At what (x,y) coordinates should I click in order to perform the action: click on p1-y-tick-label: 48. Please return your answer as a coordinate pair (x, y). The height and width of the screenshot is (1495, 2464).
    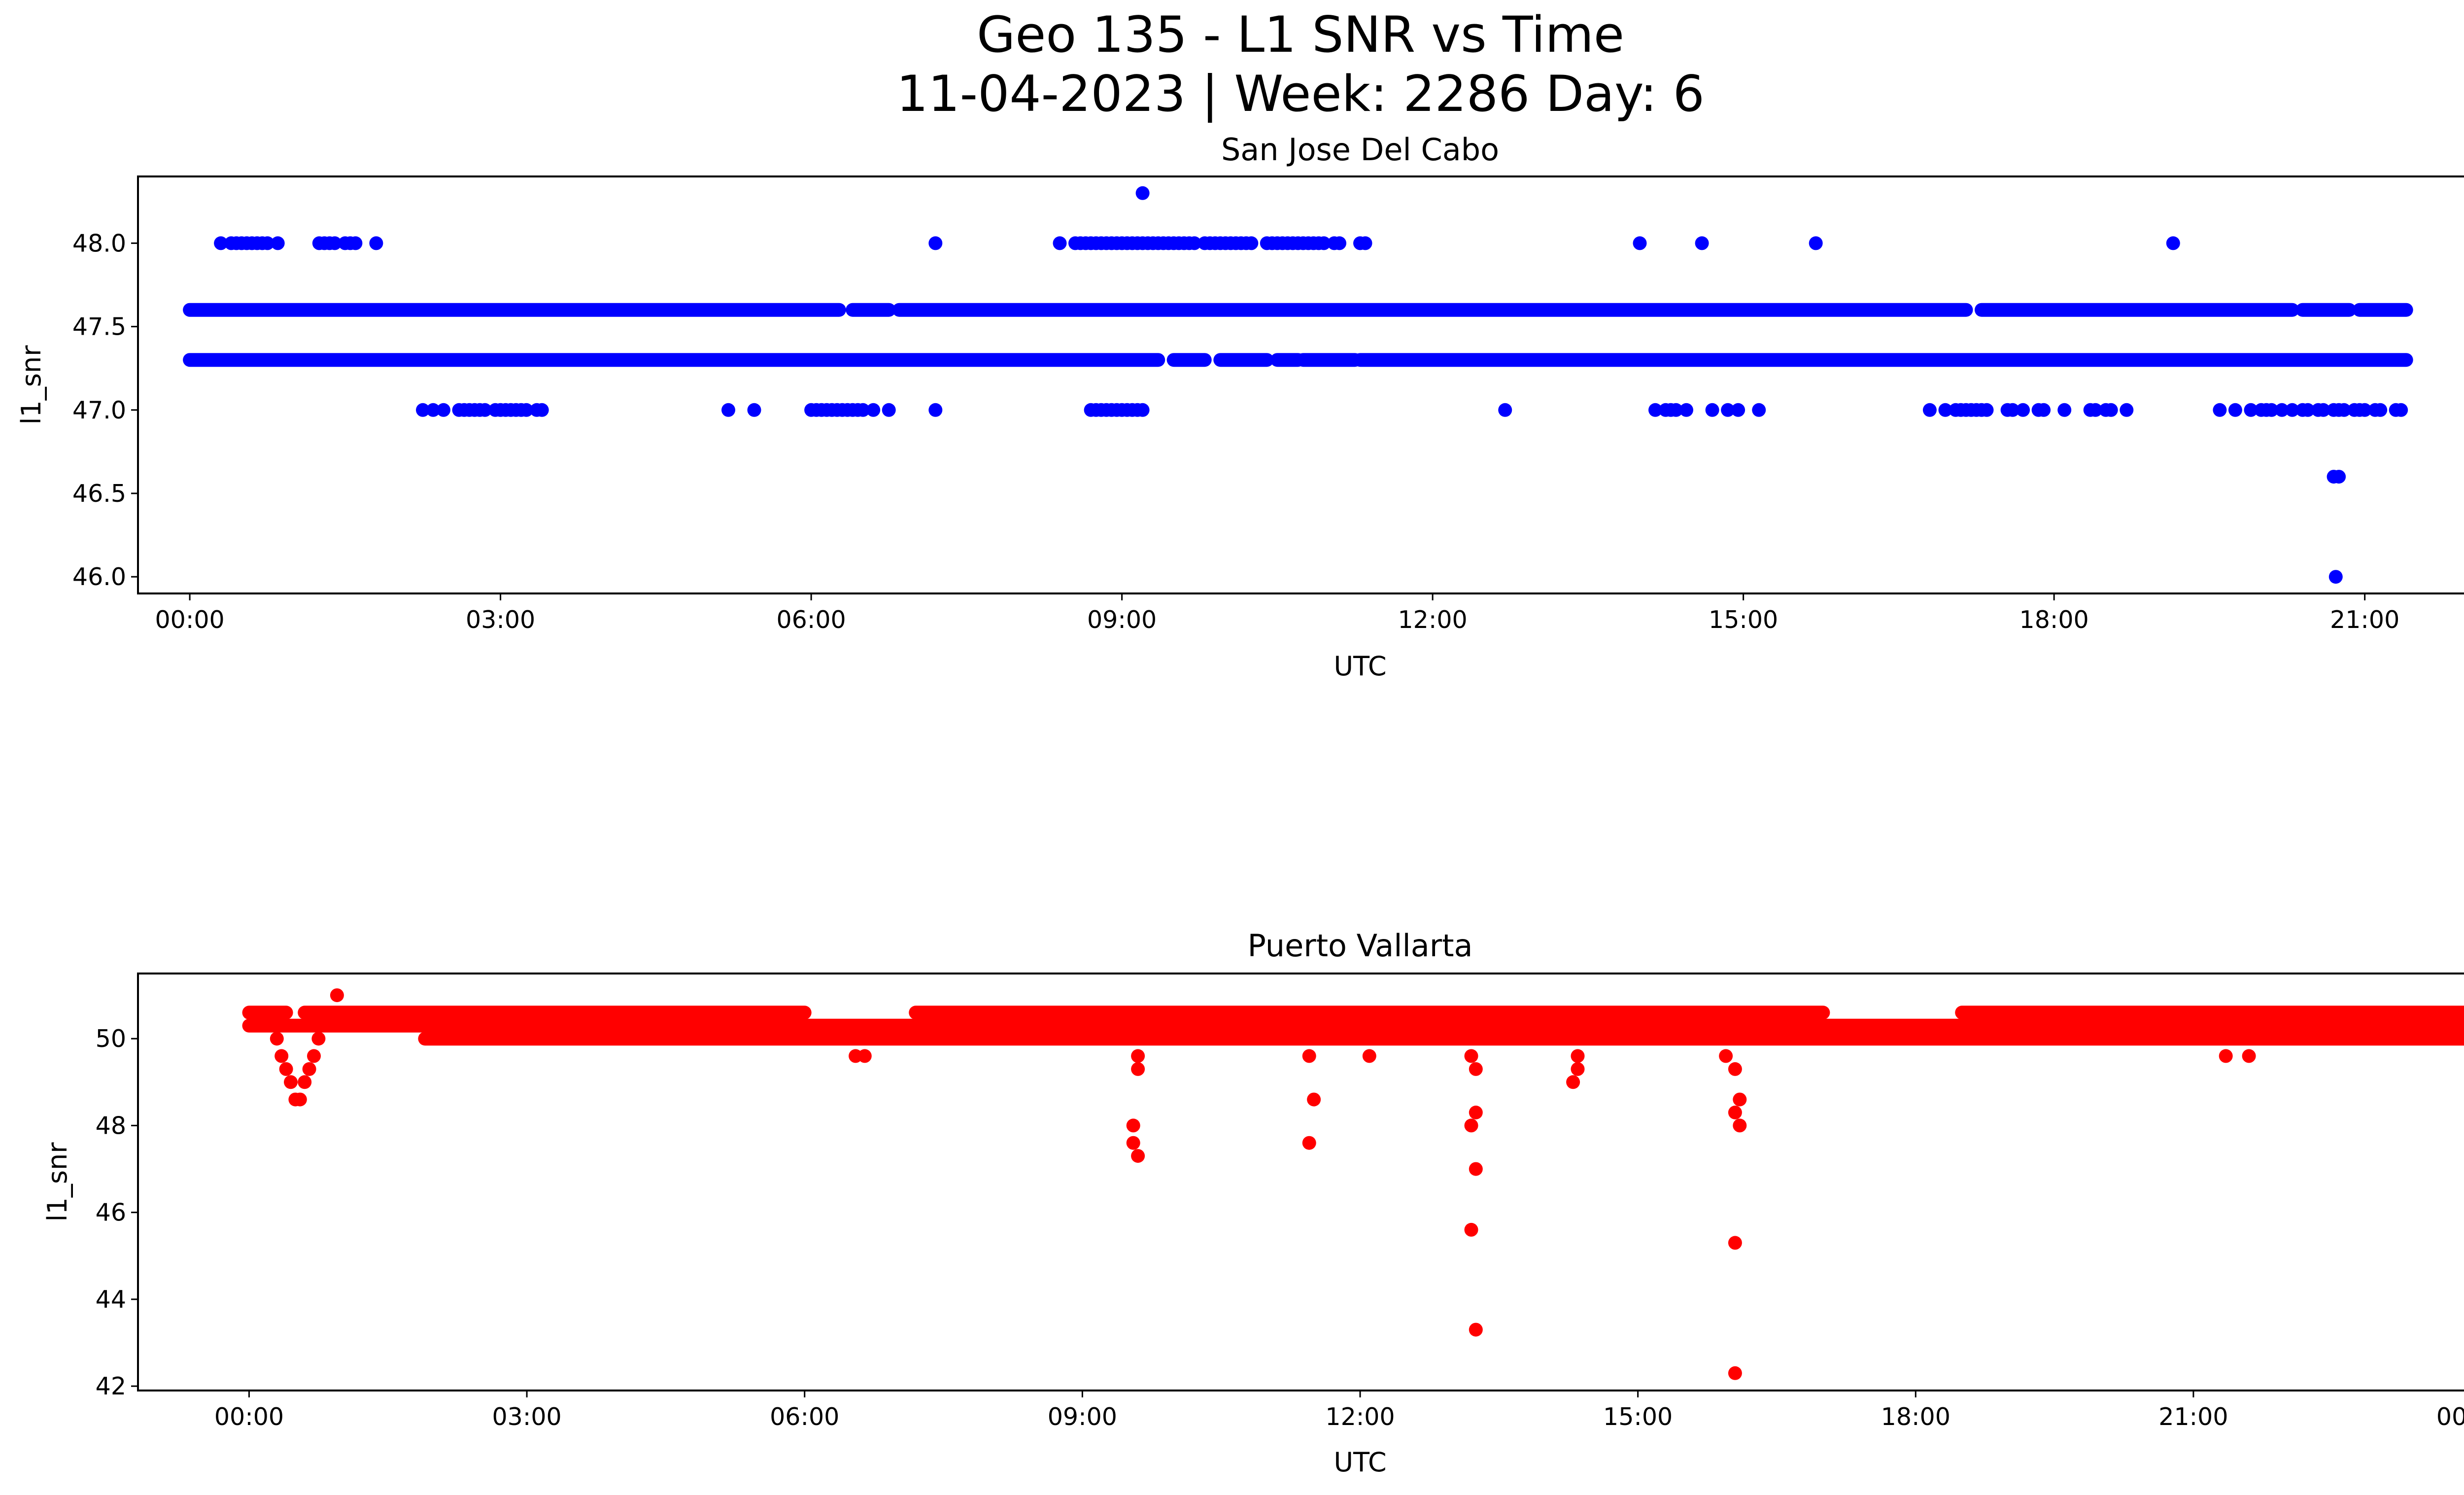
    Looking at the image, I should click on (111, 1126).